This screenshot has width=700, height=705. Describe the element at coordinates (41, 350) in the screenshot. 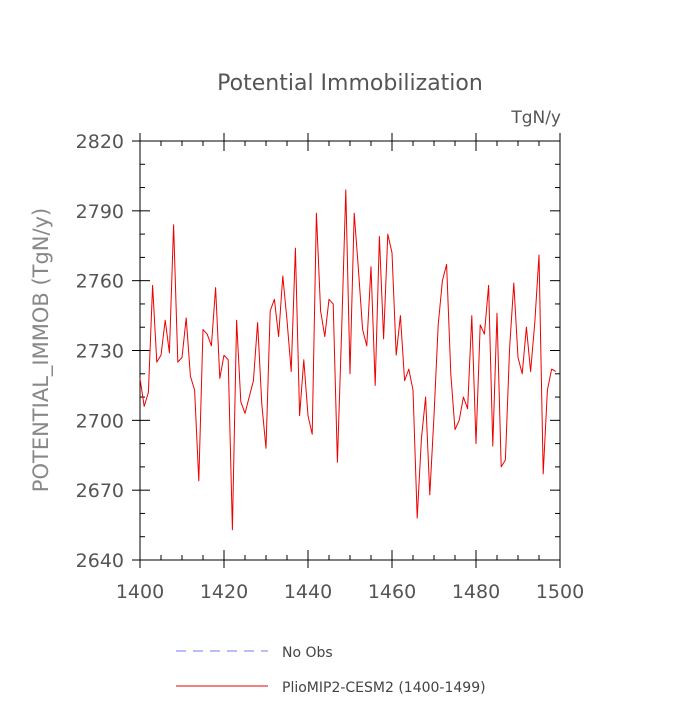

I see `y-axis-label: POTENTIAL_IMMOB (TgN/y)` at that location.